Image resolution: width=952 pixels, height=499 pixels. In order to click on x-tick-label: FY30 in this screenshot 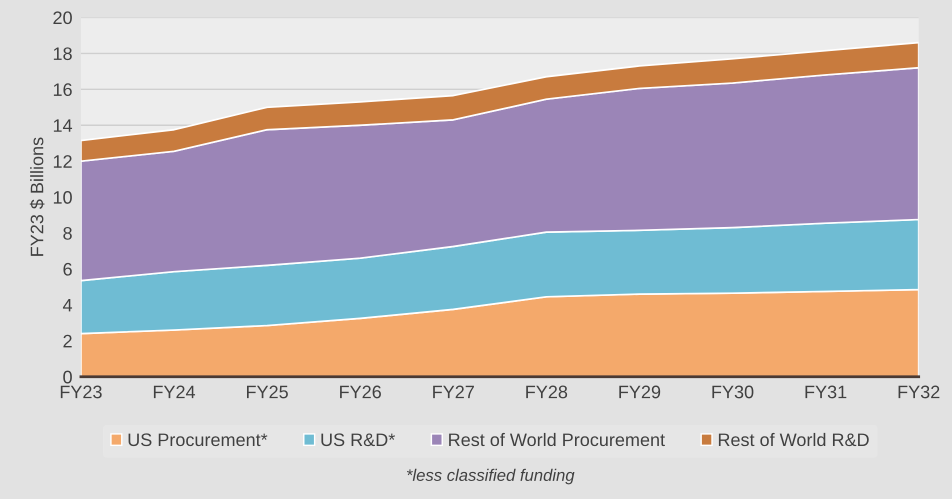, I will do `click(733, 392)`.